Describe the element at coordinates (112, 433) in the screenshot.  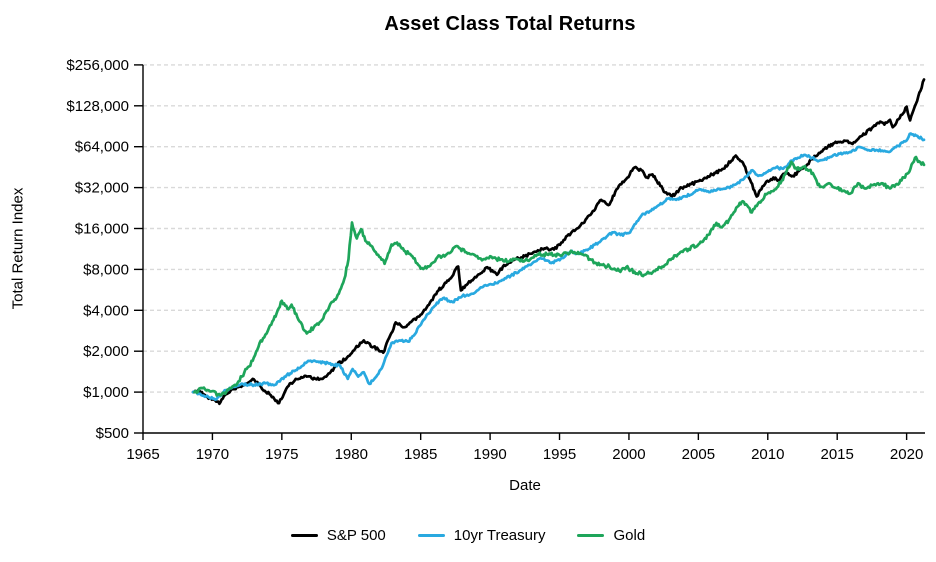
I see `y-tick-label: $500` at that location.